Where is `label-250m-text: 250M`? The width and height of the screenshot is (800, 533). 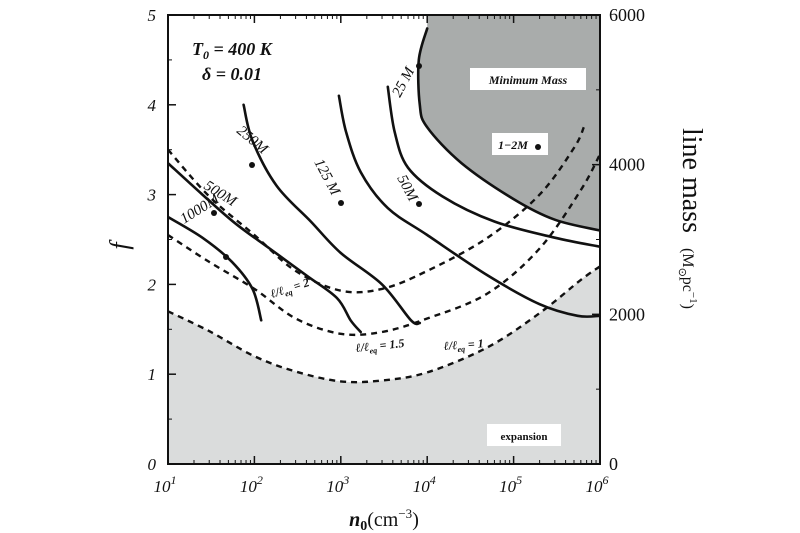 label-250m-text: 250M is located at coordinates (252, 141).